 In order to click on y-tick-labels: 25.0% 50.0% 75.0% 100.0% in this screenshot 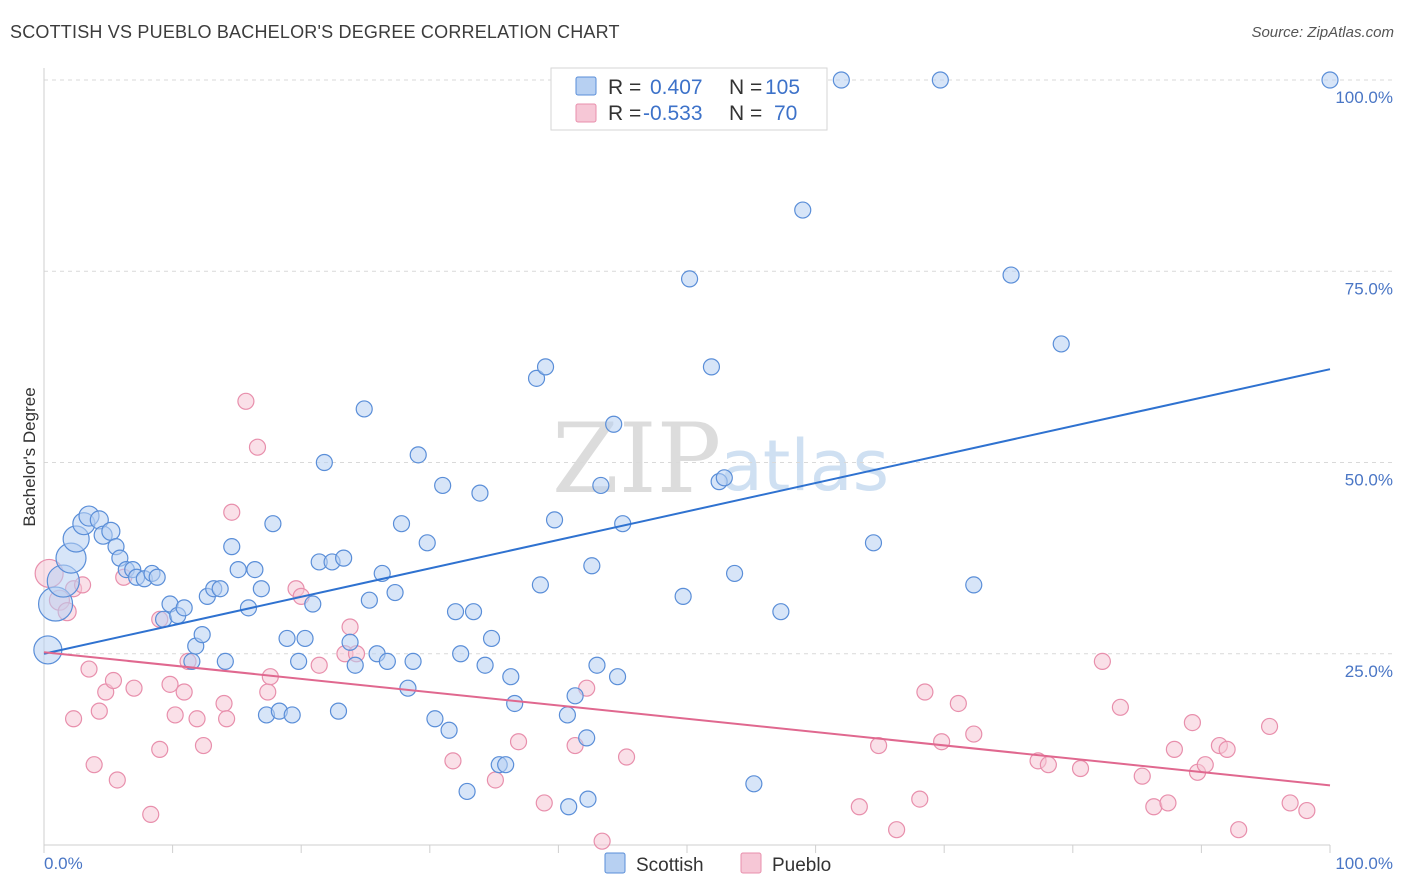, I will do `click(1364, 384)`.